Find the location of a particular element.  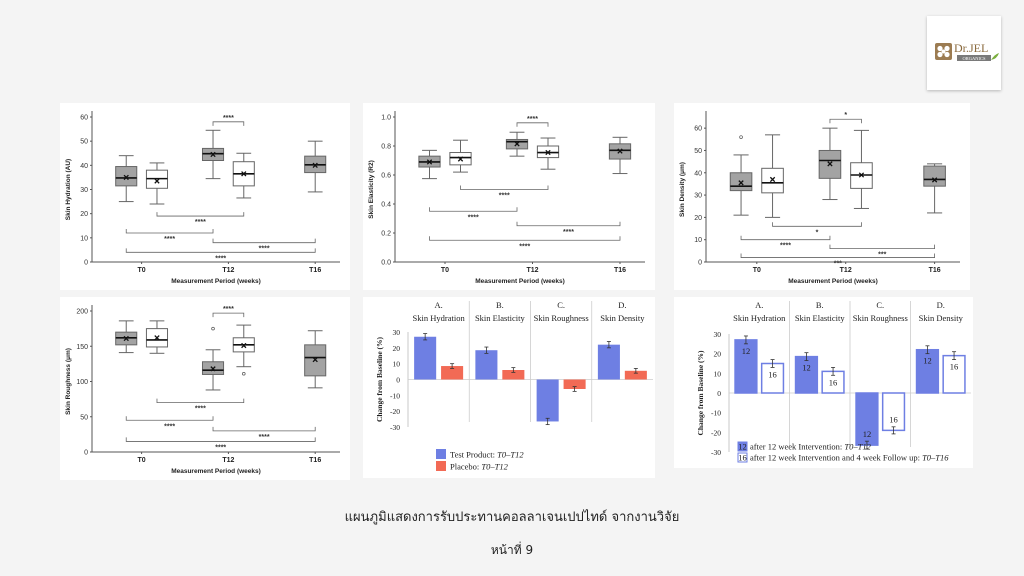

page-number: หน้าที่ 9 is located at coordinates (512, 550).